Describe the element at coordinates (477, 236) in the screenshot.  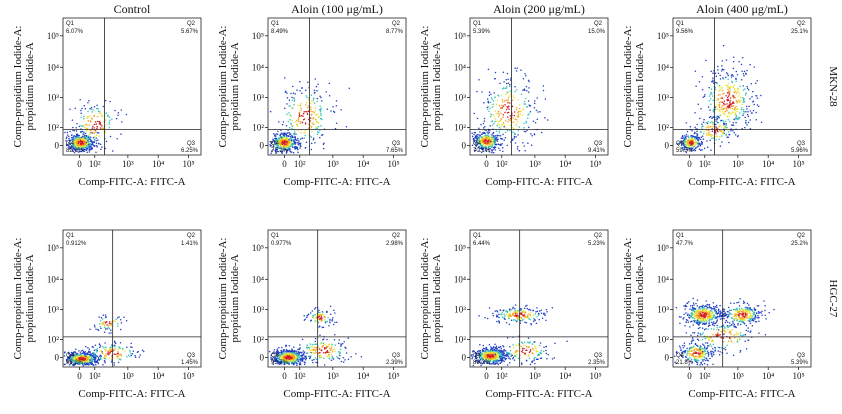
I see `quadrant-label: Q1` at that location.